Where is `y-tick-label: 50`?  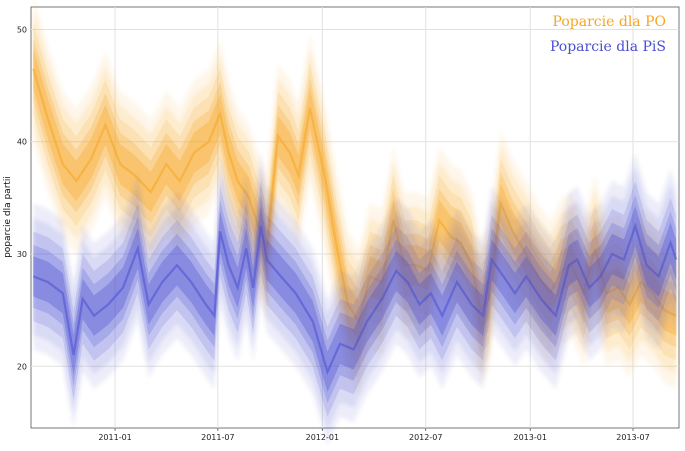 y-tick-label: 50 is located at coordinates (22, 29).